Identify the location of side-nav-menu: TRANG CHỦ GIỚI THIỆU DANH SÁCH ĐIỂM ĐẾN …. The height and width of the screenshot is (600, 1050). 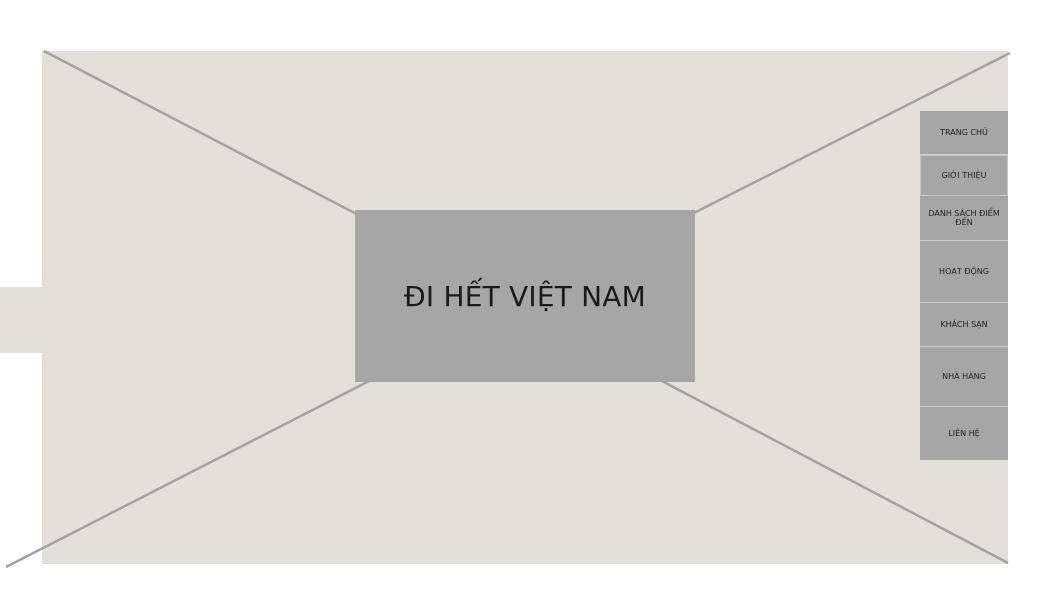
(964, 285).